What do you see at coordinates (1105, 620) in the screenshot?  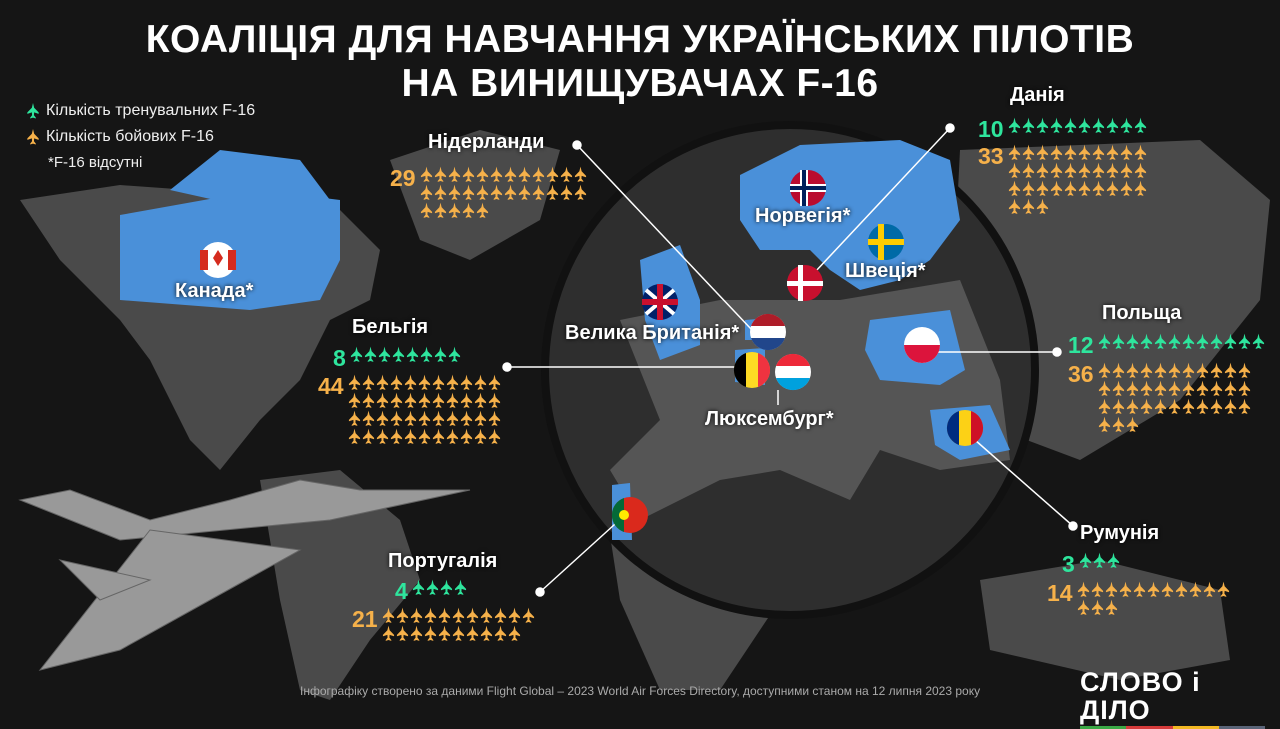 I see `australia-land` at bounding box center [1105, 620].